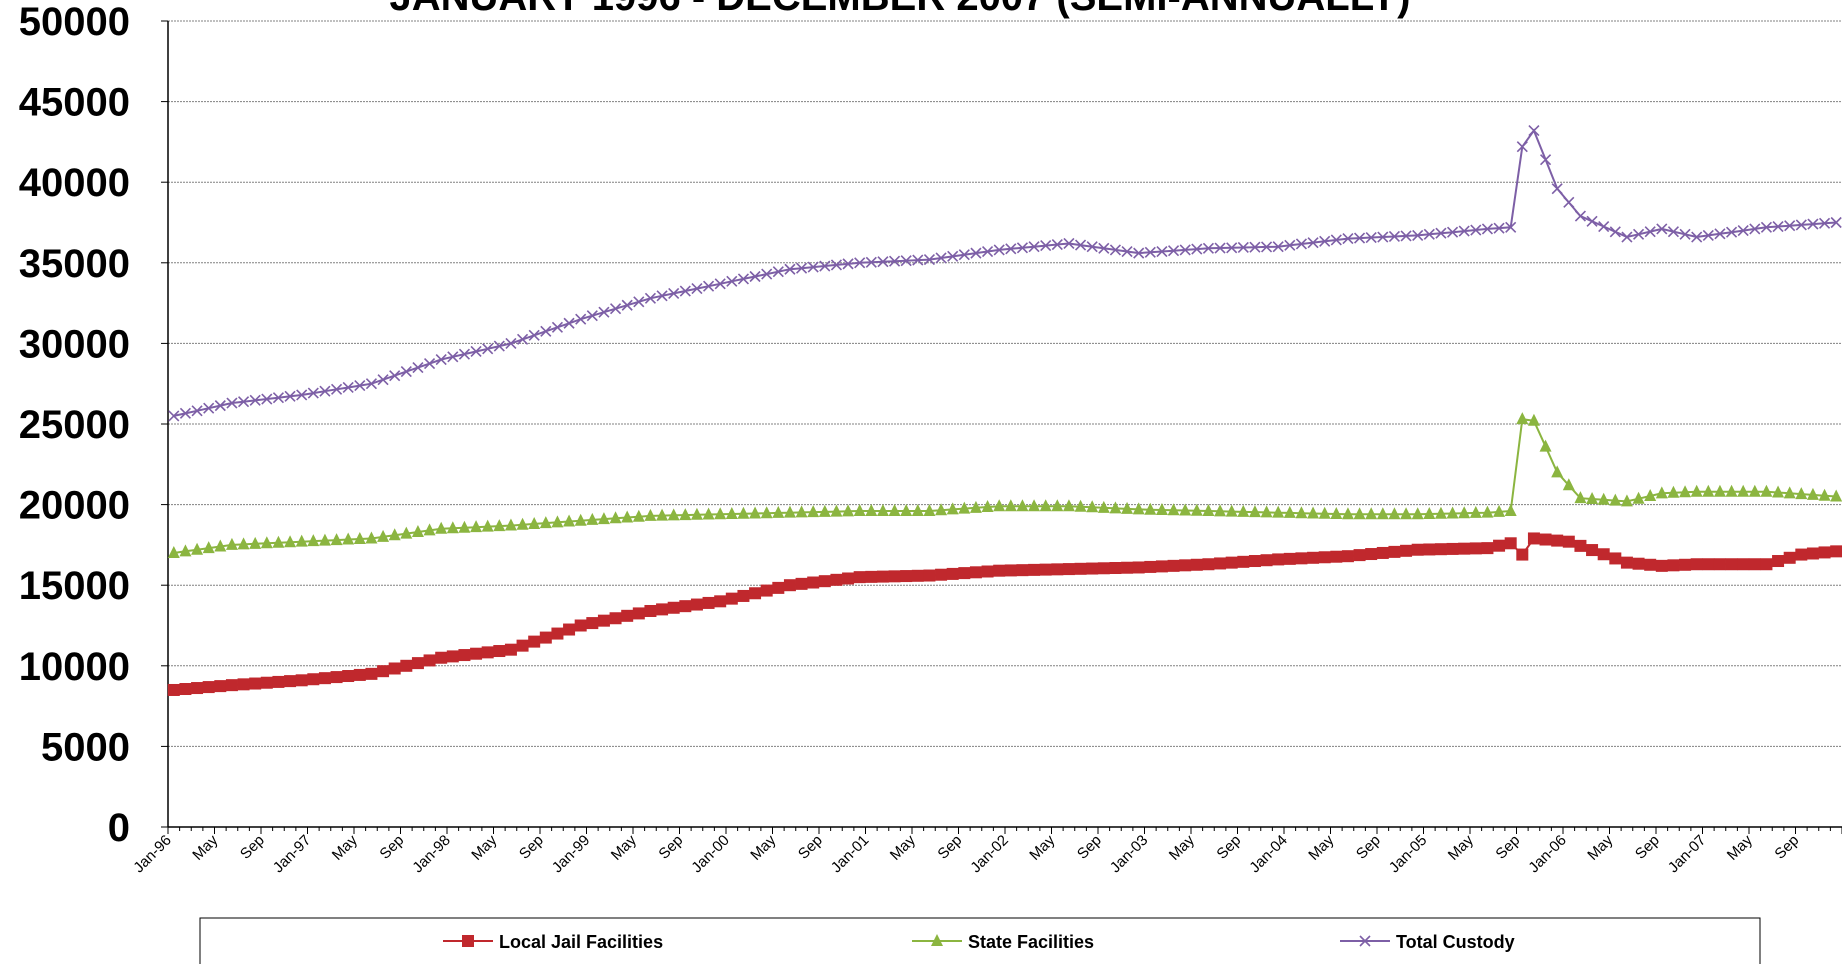  What do you see at coordinates (74, 506) in the screenshot?
I see `y-tick-label-4: 20000` at bounding box center [74, 506].